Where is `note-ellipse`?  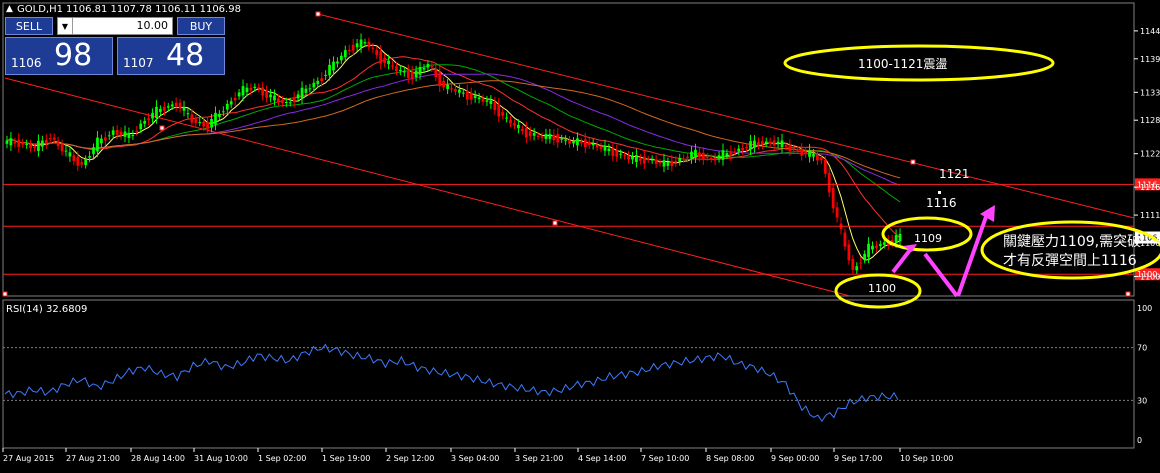 note-ellipse is located at coordinates (1070, 250).